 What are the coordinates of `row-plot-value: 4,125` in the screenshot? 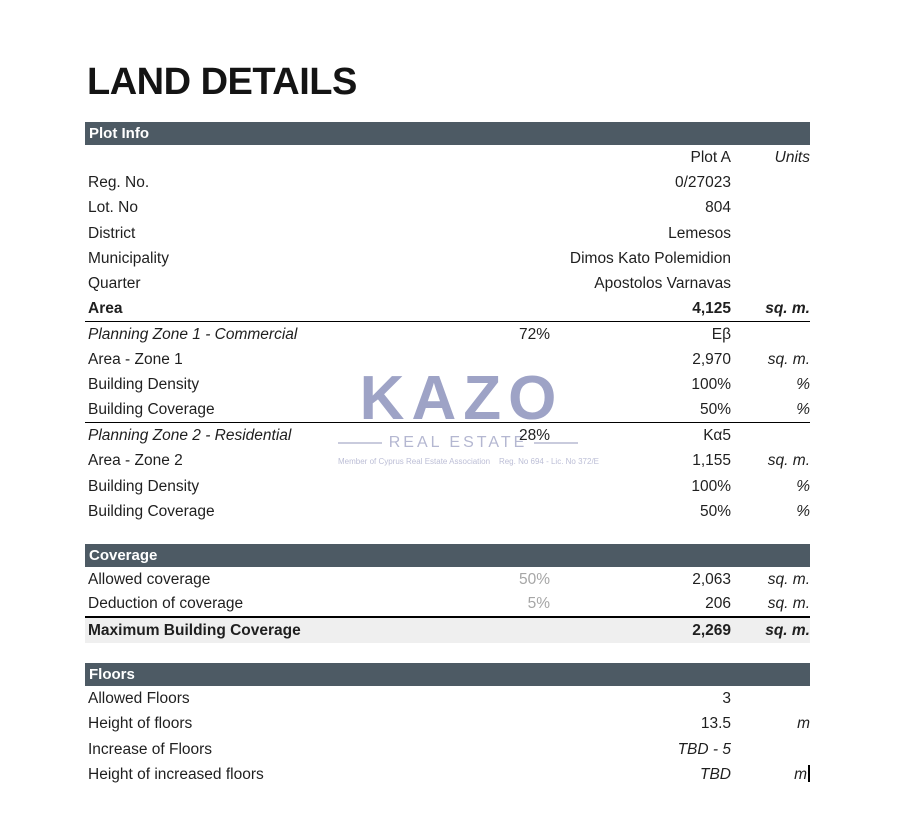 It's located at (711, 308).